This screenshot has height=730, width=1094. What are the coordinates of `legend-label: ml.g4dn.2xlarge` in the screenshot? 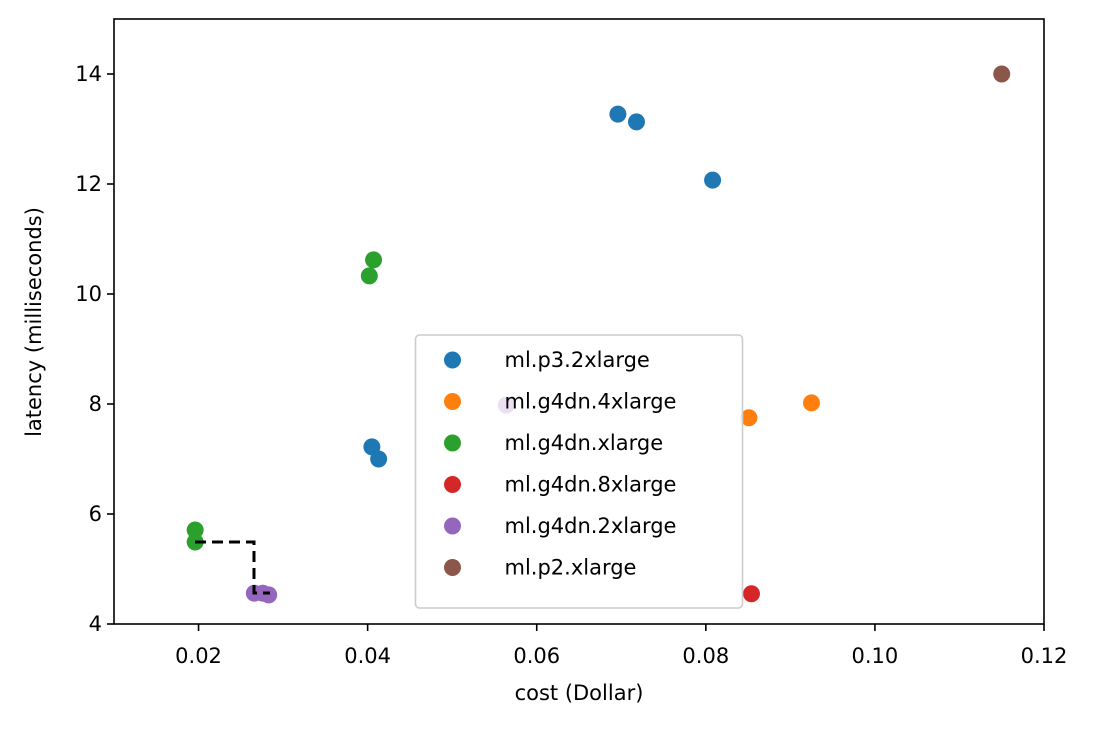 It's located at (591, 526).